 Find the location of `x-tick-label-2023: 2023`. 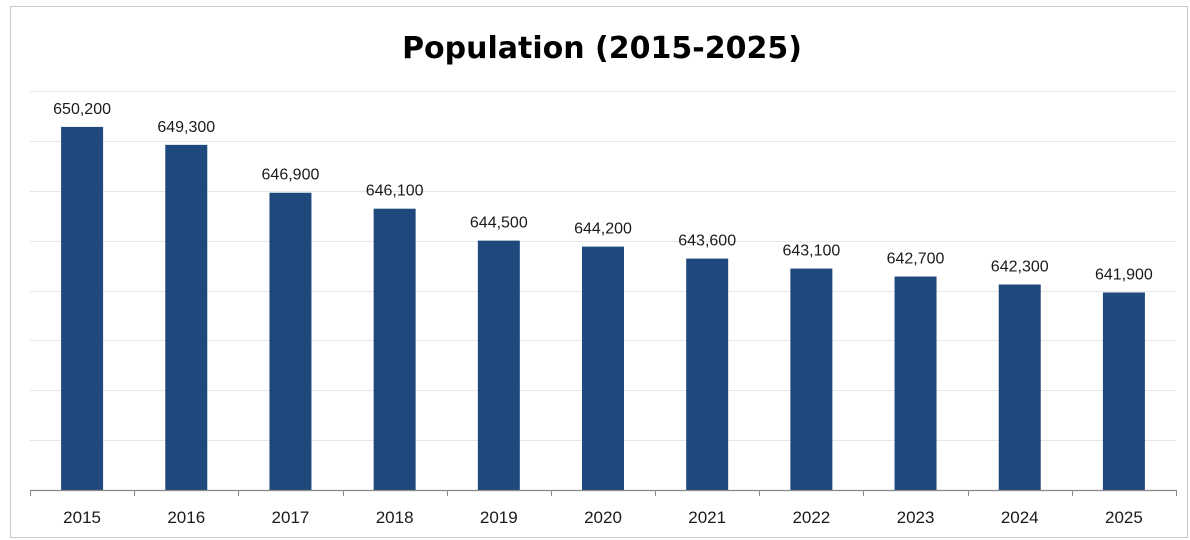

x-tick-label-2023: 2023 is located at coordinates (916, 517).